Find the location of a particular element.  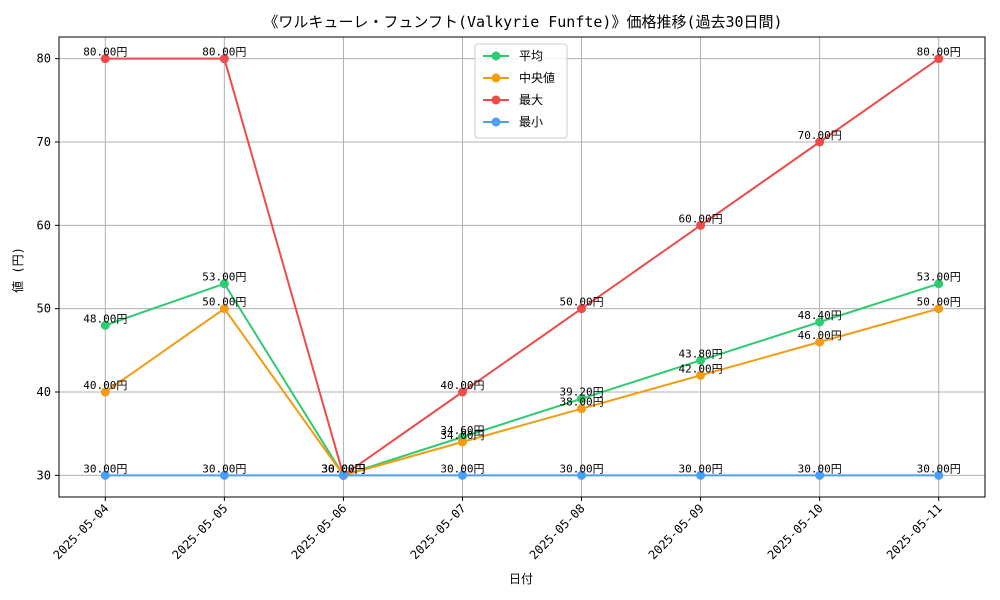

data-label: 34.00円 is located at coordinates (462, 435).